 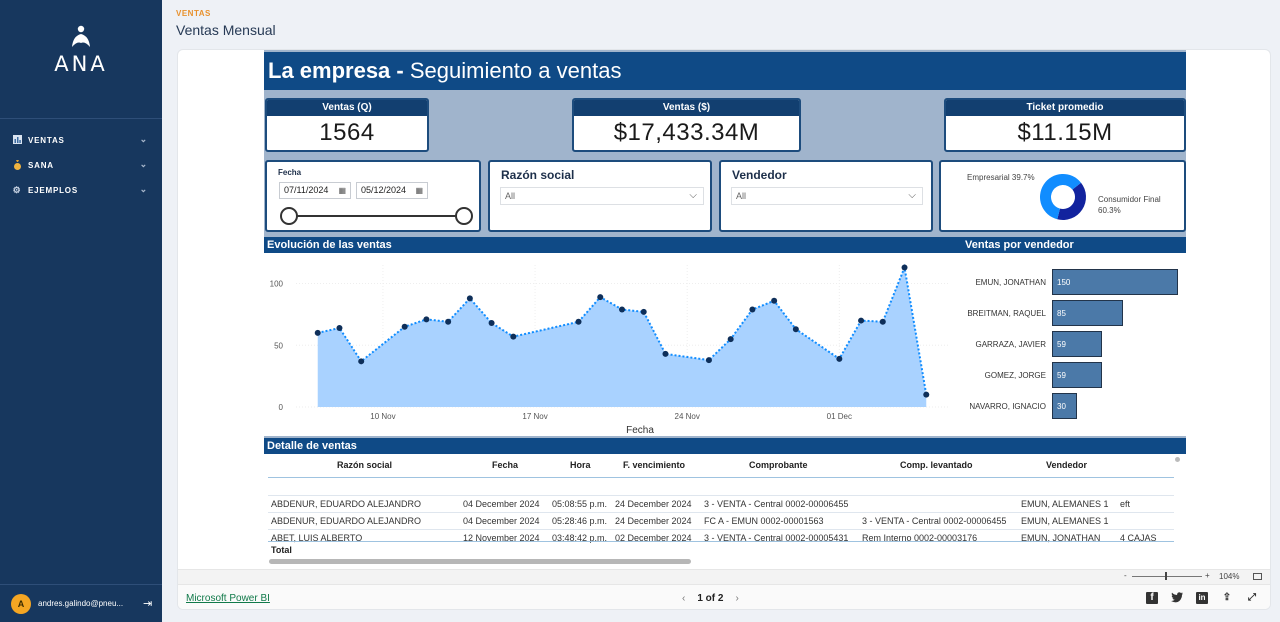 What do you see at coordinates (464, 216) in the screenshot?
I see `date-range-end-handle` at bounding box center [464, 216].